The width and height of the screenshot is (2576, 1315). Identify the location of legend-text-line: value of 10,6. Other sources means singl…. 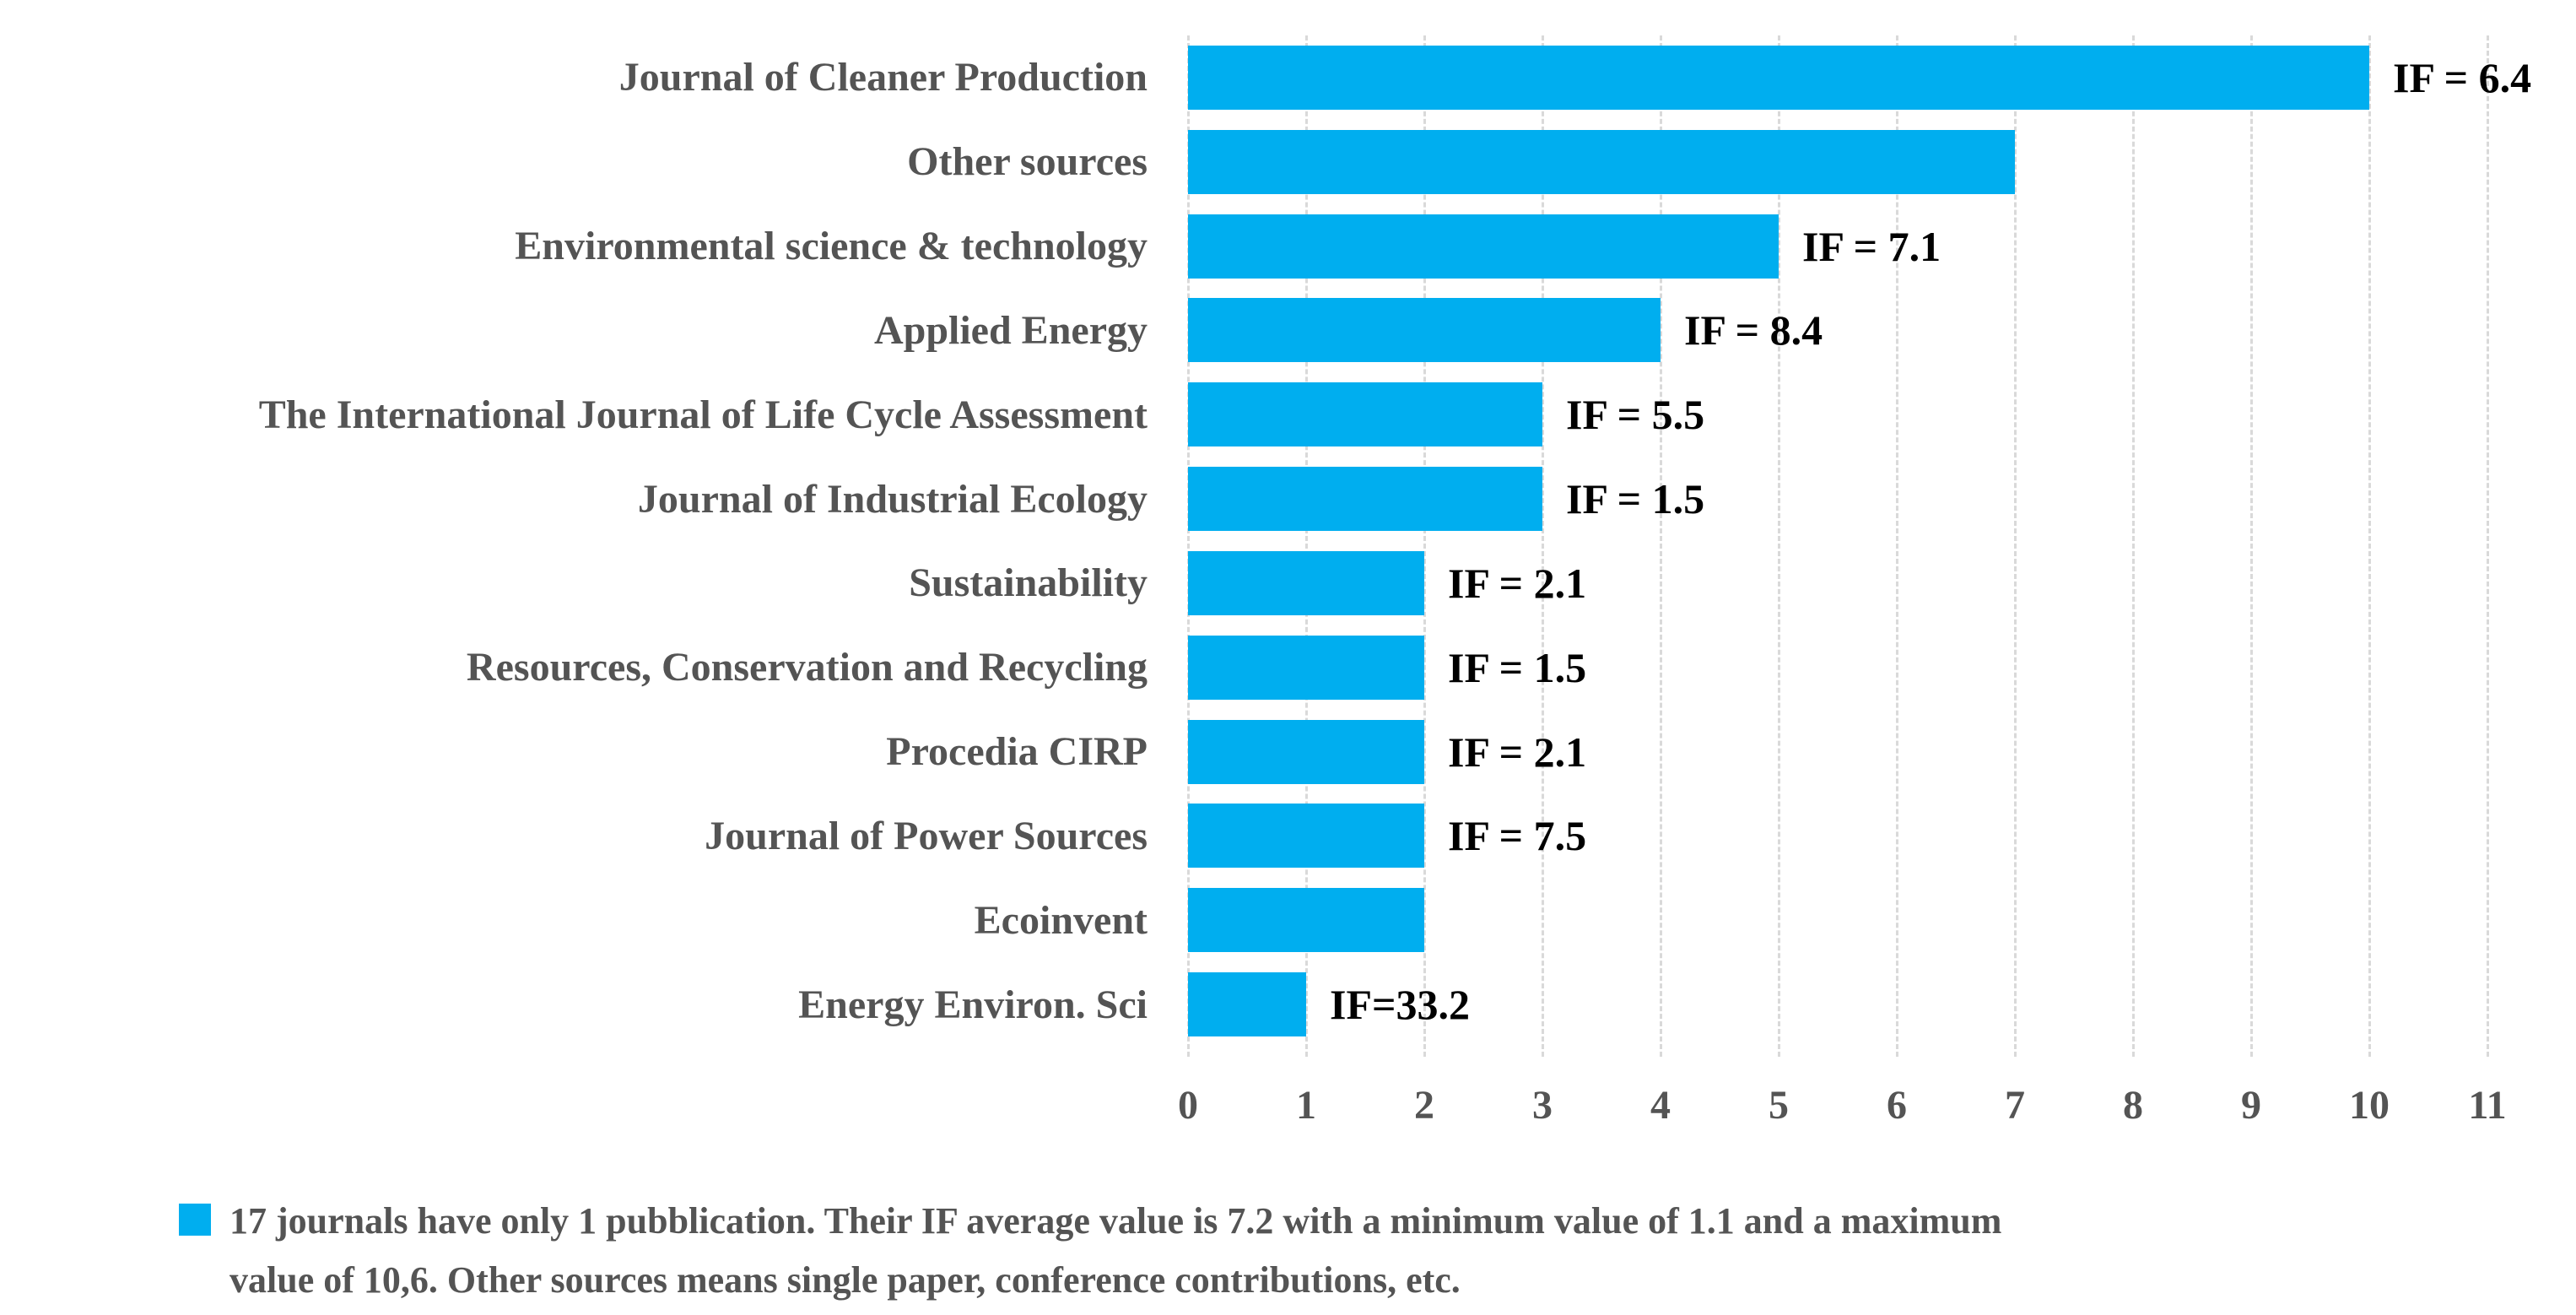
(845, 1280).